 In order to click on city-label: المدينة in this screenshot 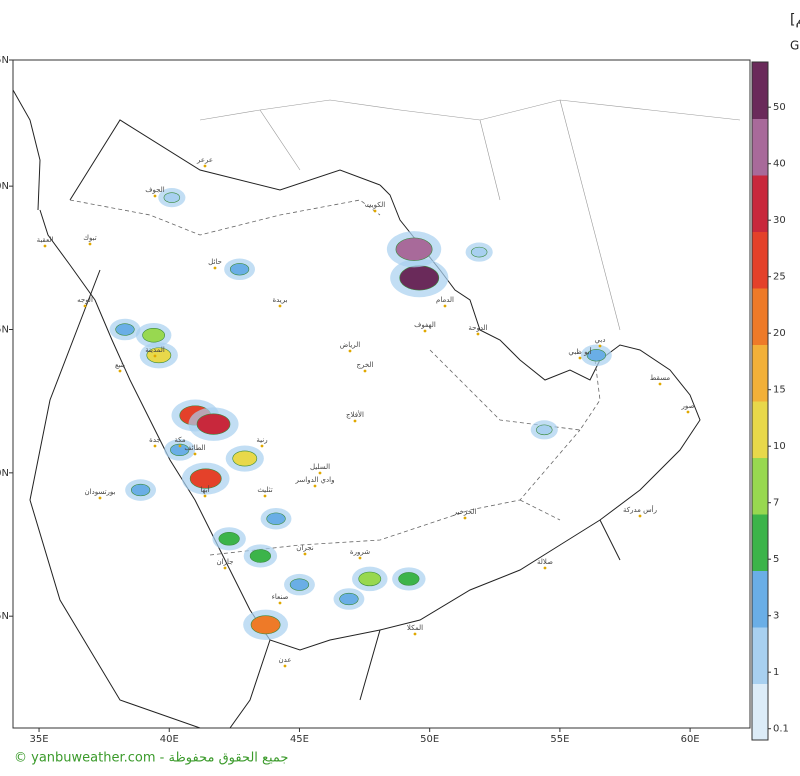, I will do `click(155, 350)`.